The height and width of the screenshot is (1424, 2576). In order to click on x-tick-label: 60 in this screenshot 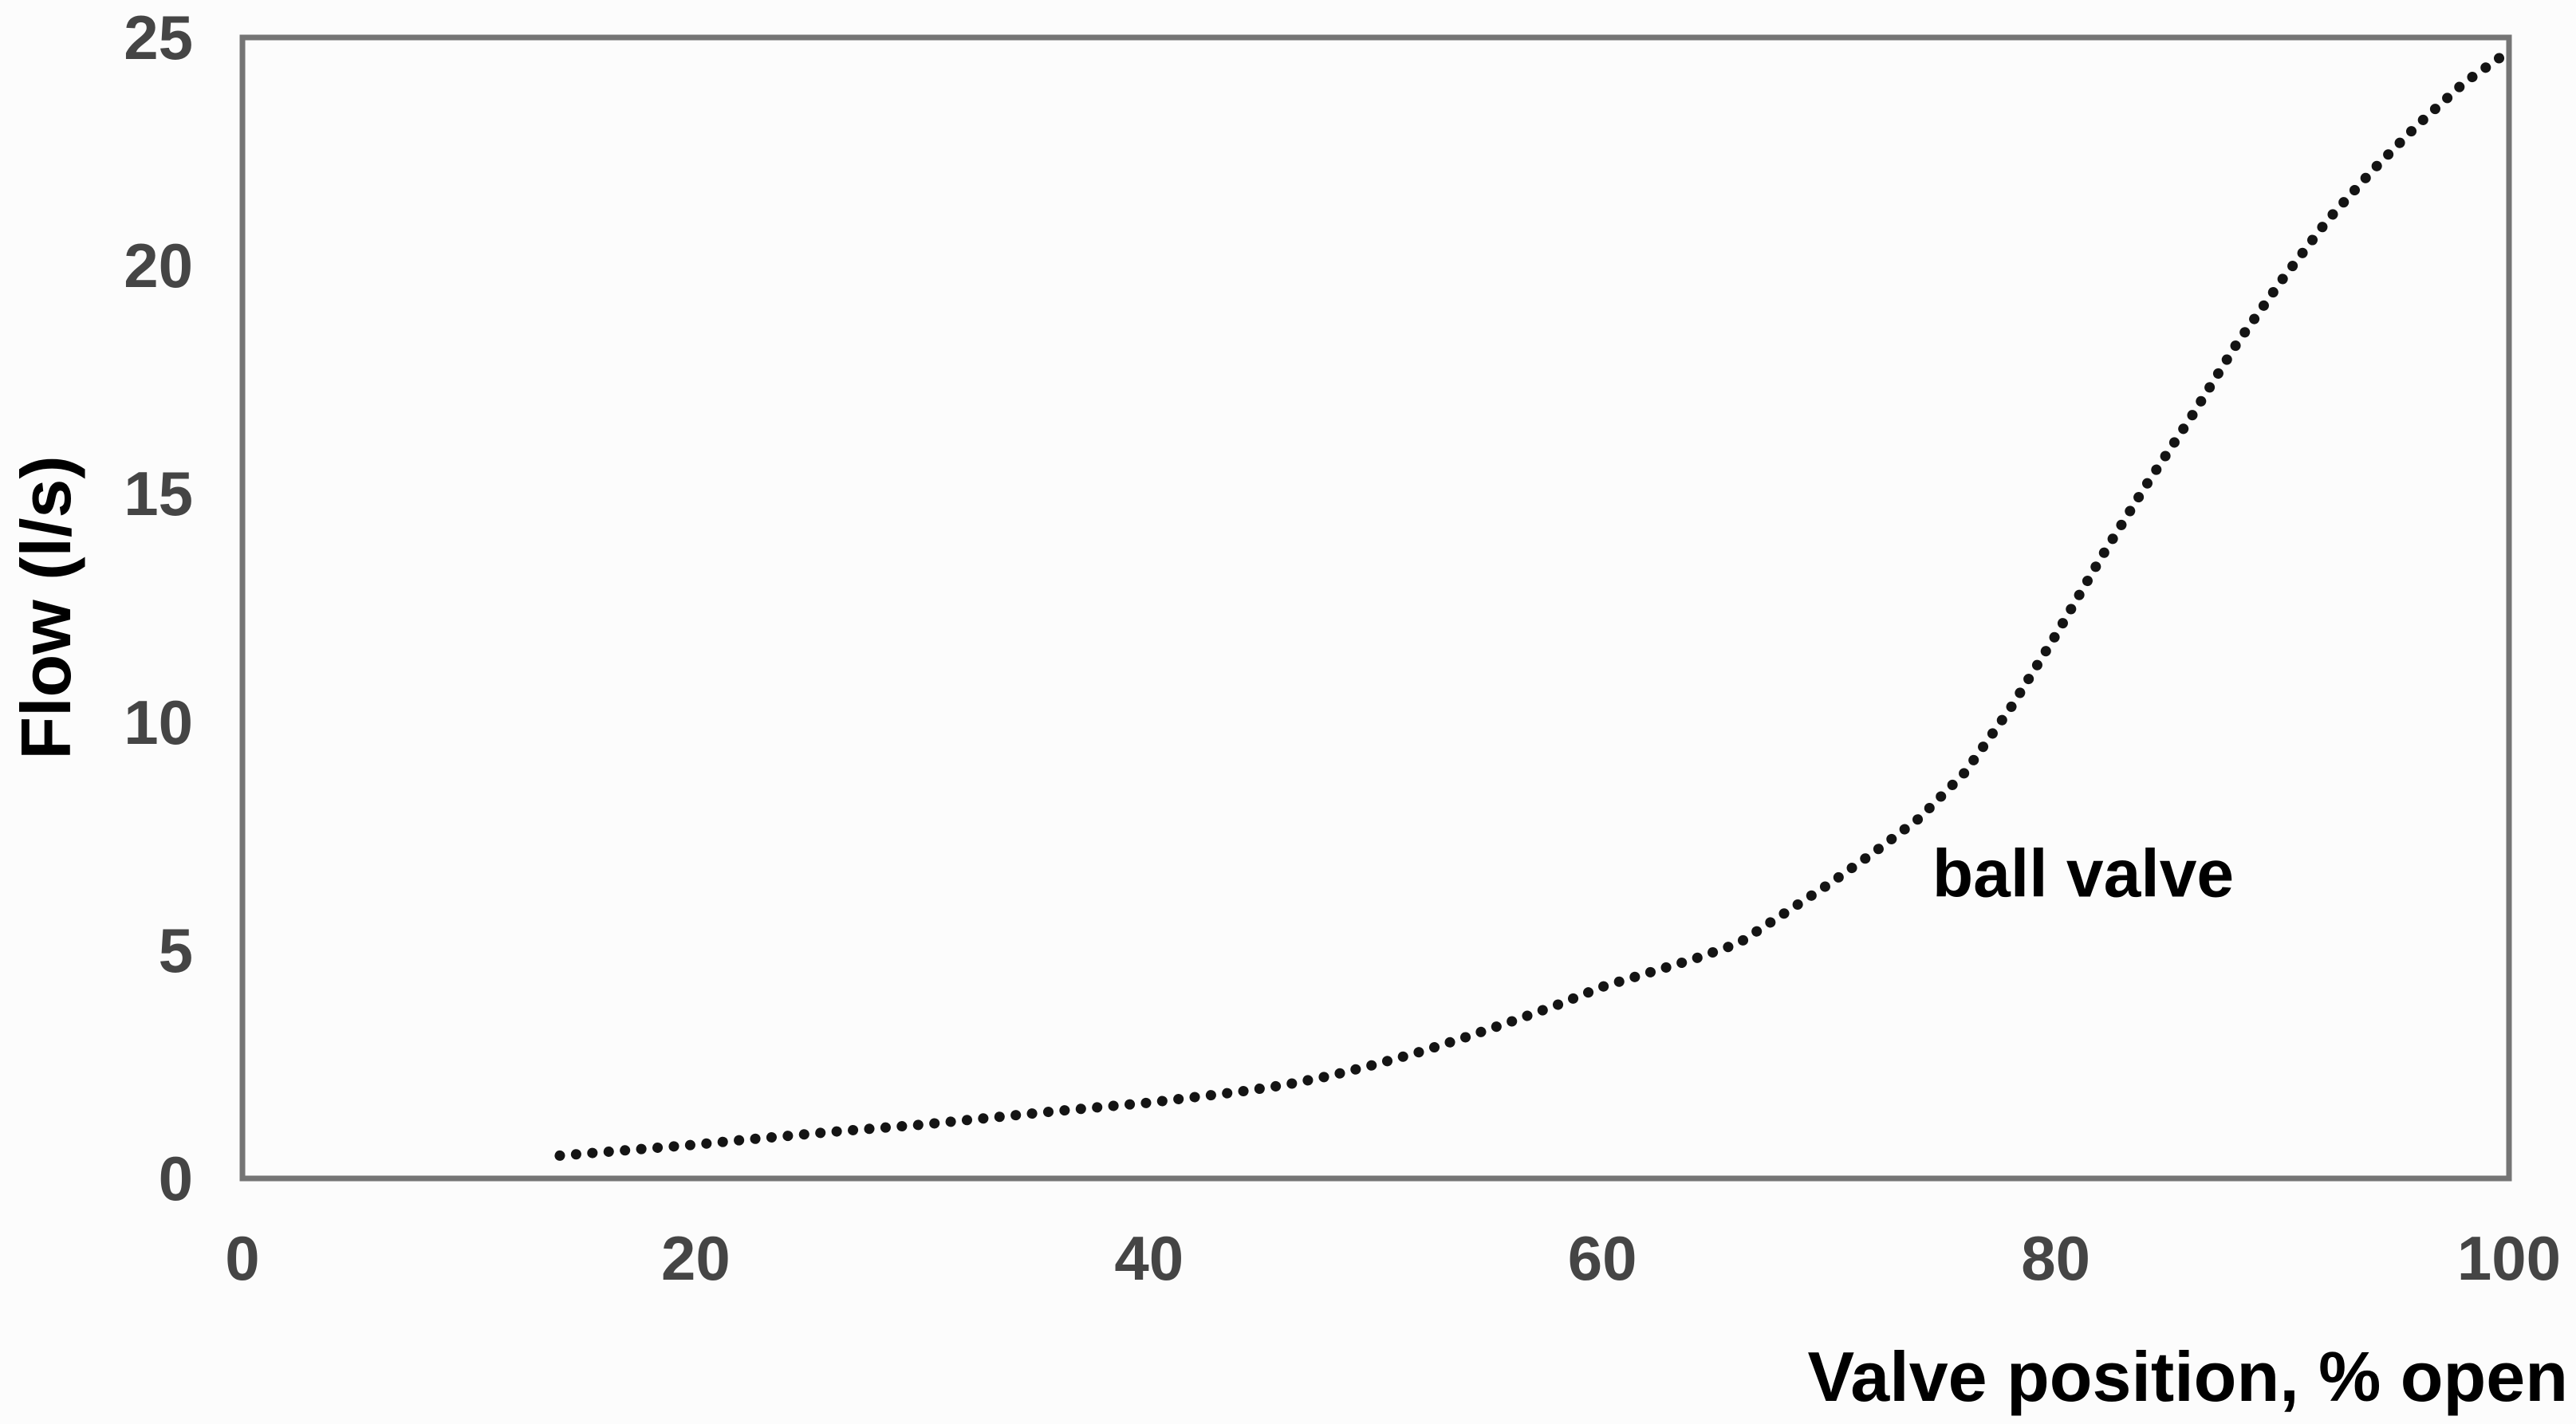, I will do `click(1602, 1258)`.